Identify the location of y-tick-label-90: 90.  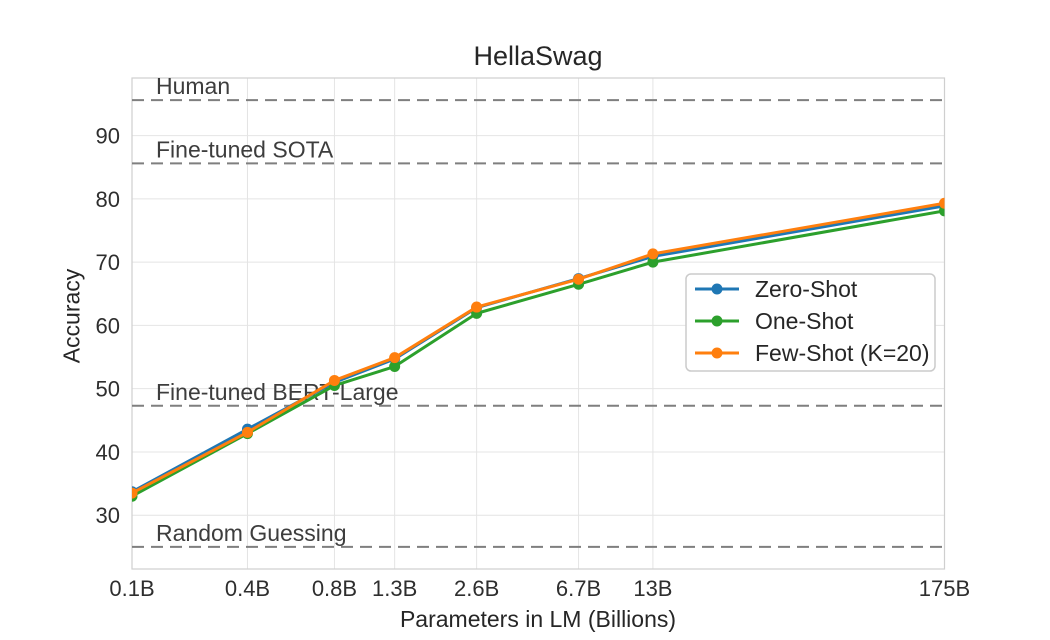
(108, 136).